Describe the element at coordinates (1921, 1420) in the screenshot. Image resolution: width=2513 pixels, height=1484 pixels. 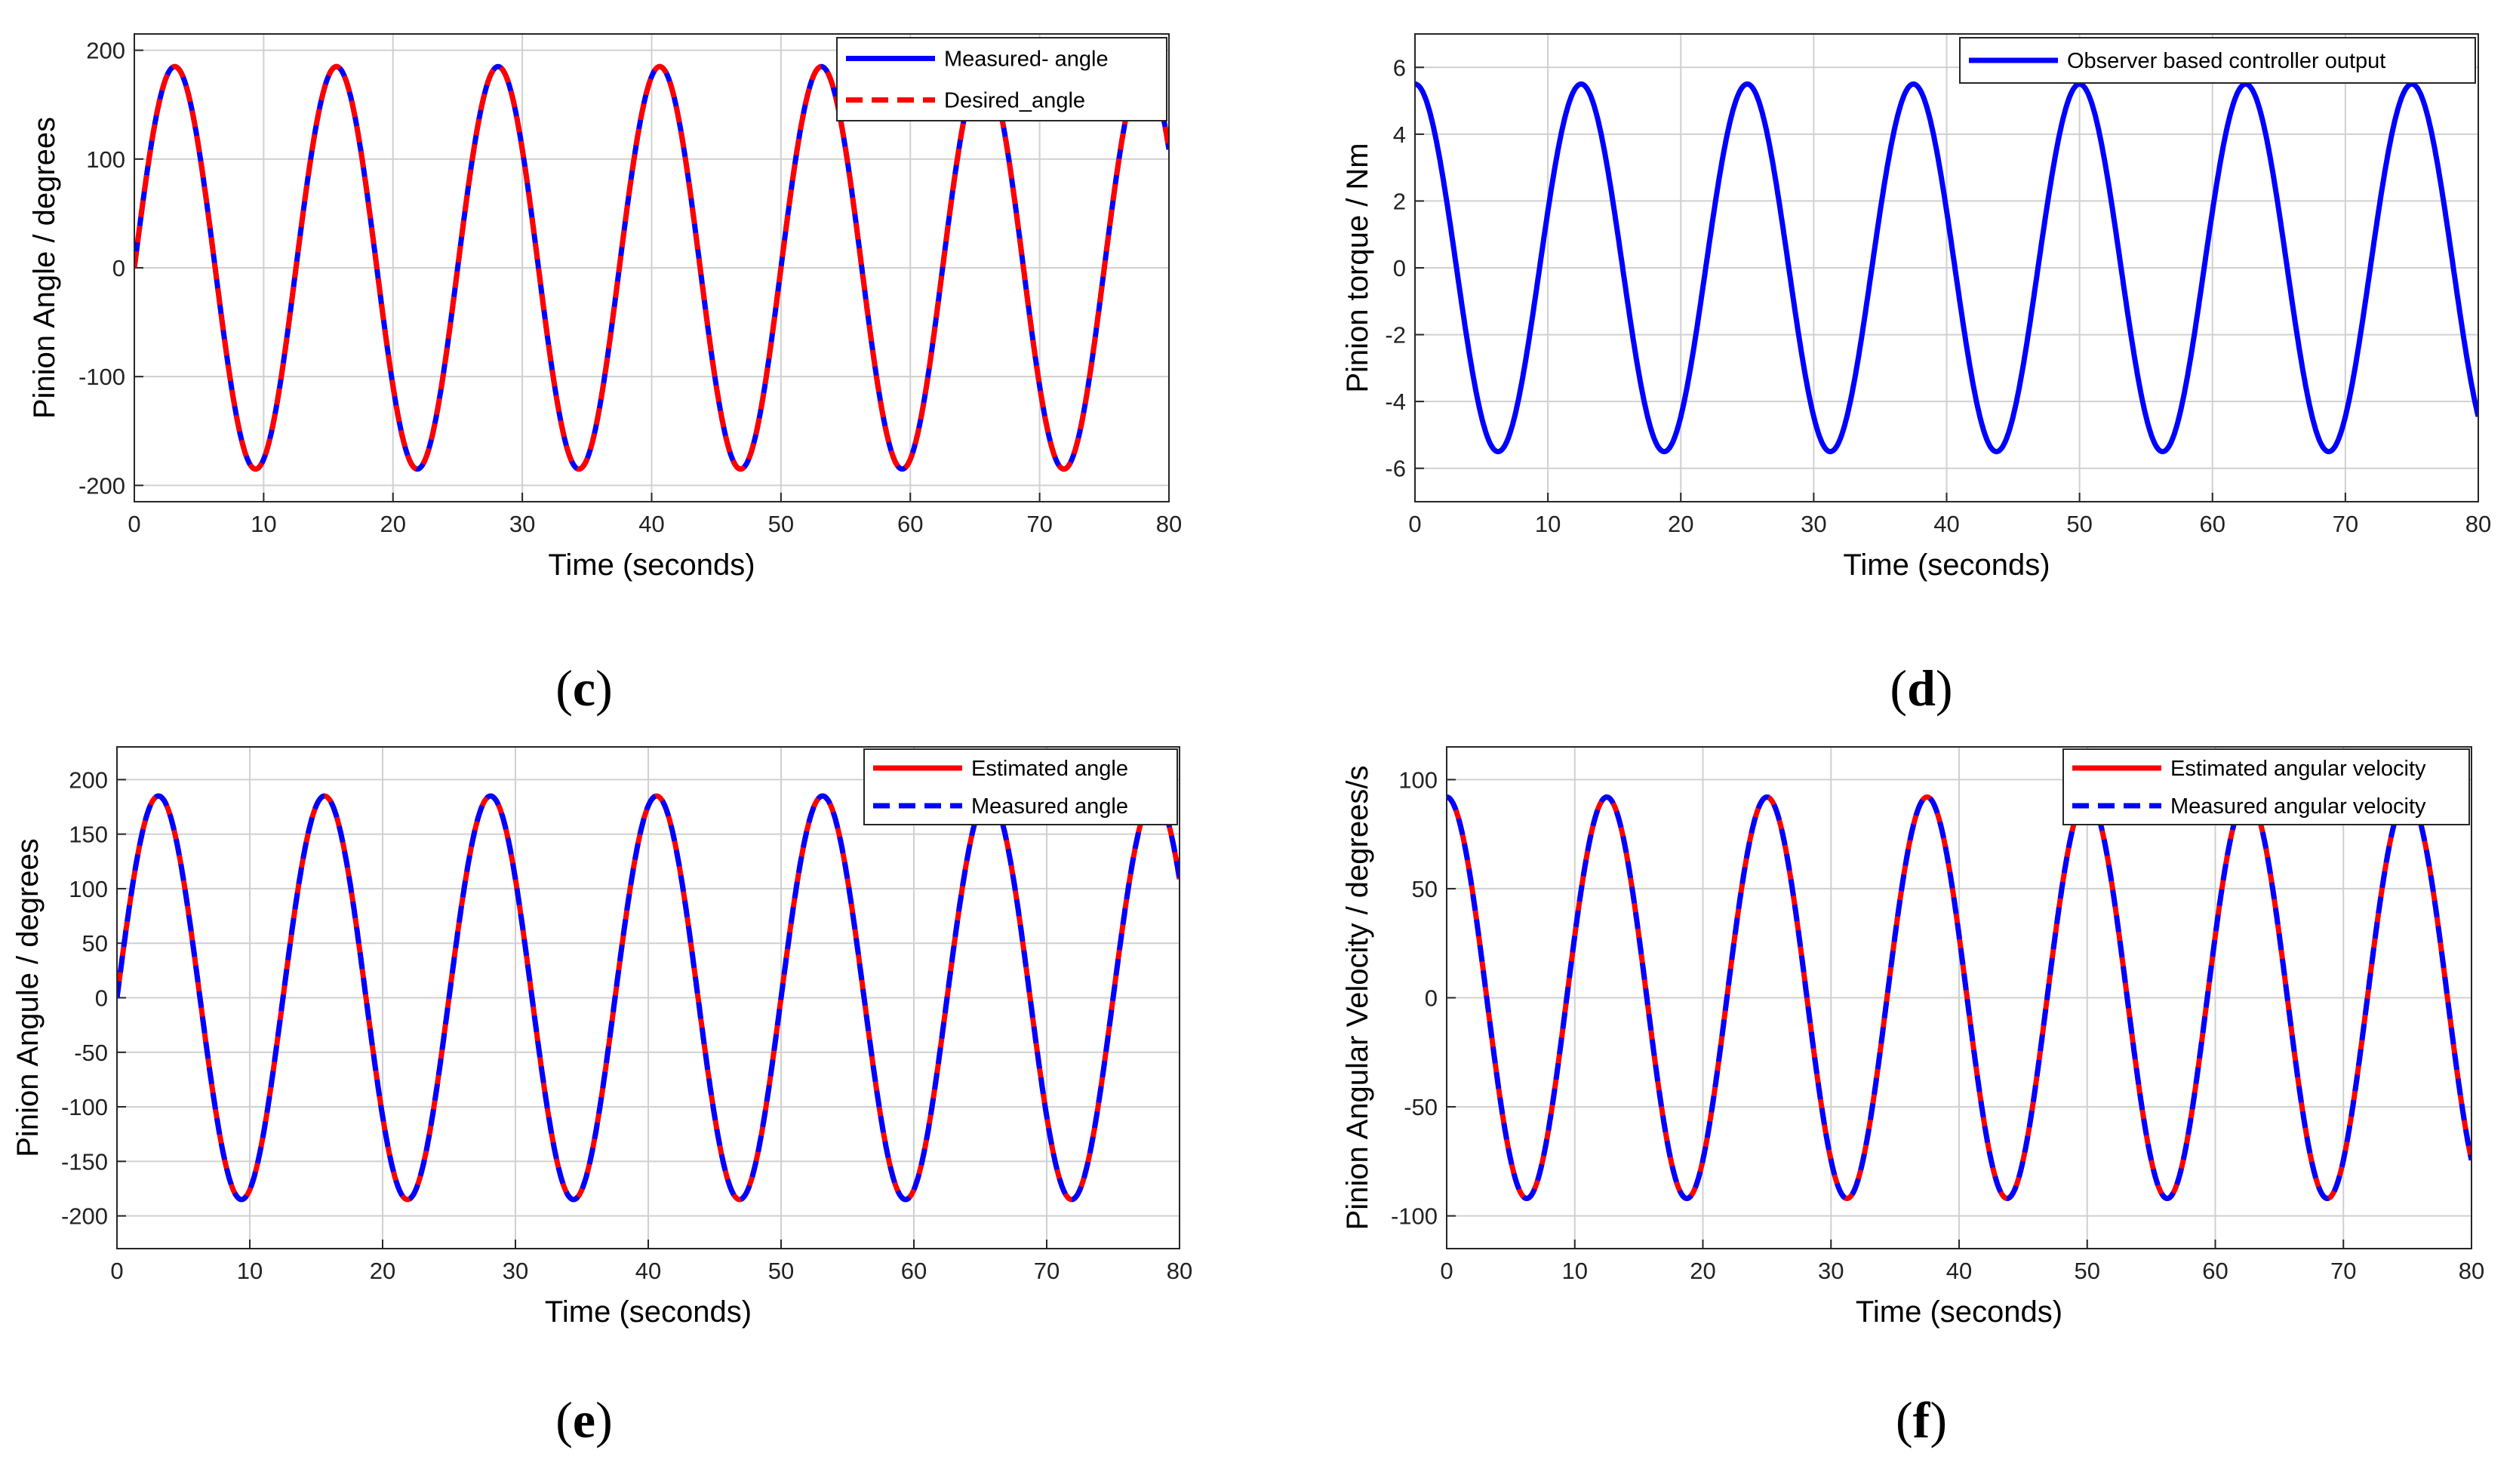
I see `panel-caption: (f)` at that location.